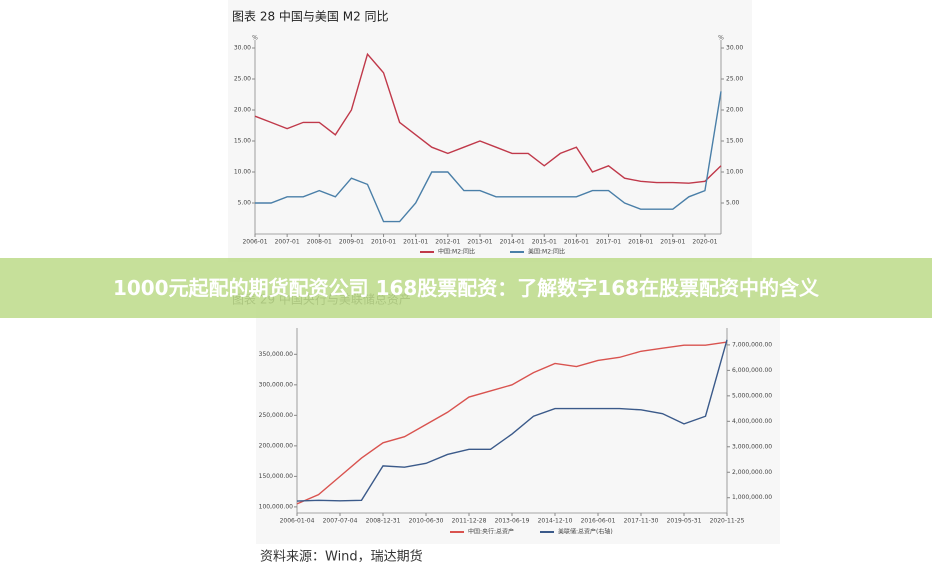 The width and height of the screenshot is (932, 576). What do you see at coordinates (752, 344) in the screenshot?
I see `y2-tick-label: 7,000,000.00` at bounding box center [752, 344].